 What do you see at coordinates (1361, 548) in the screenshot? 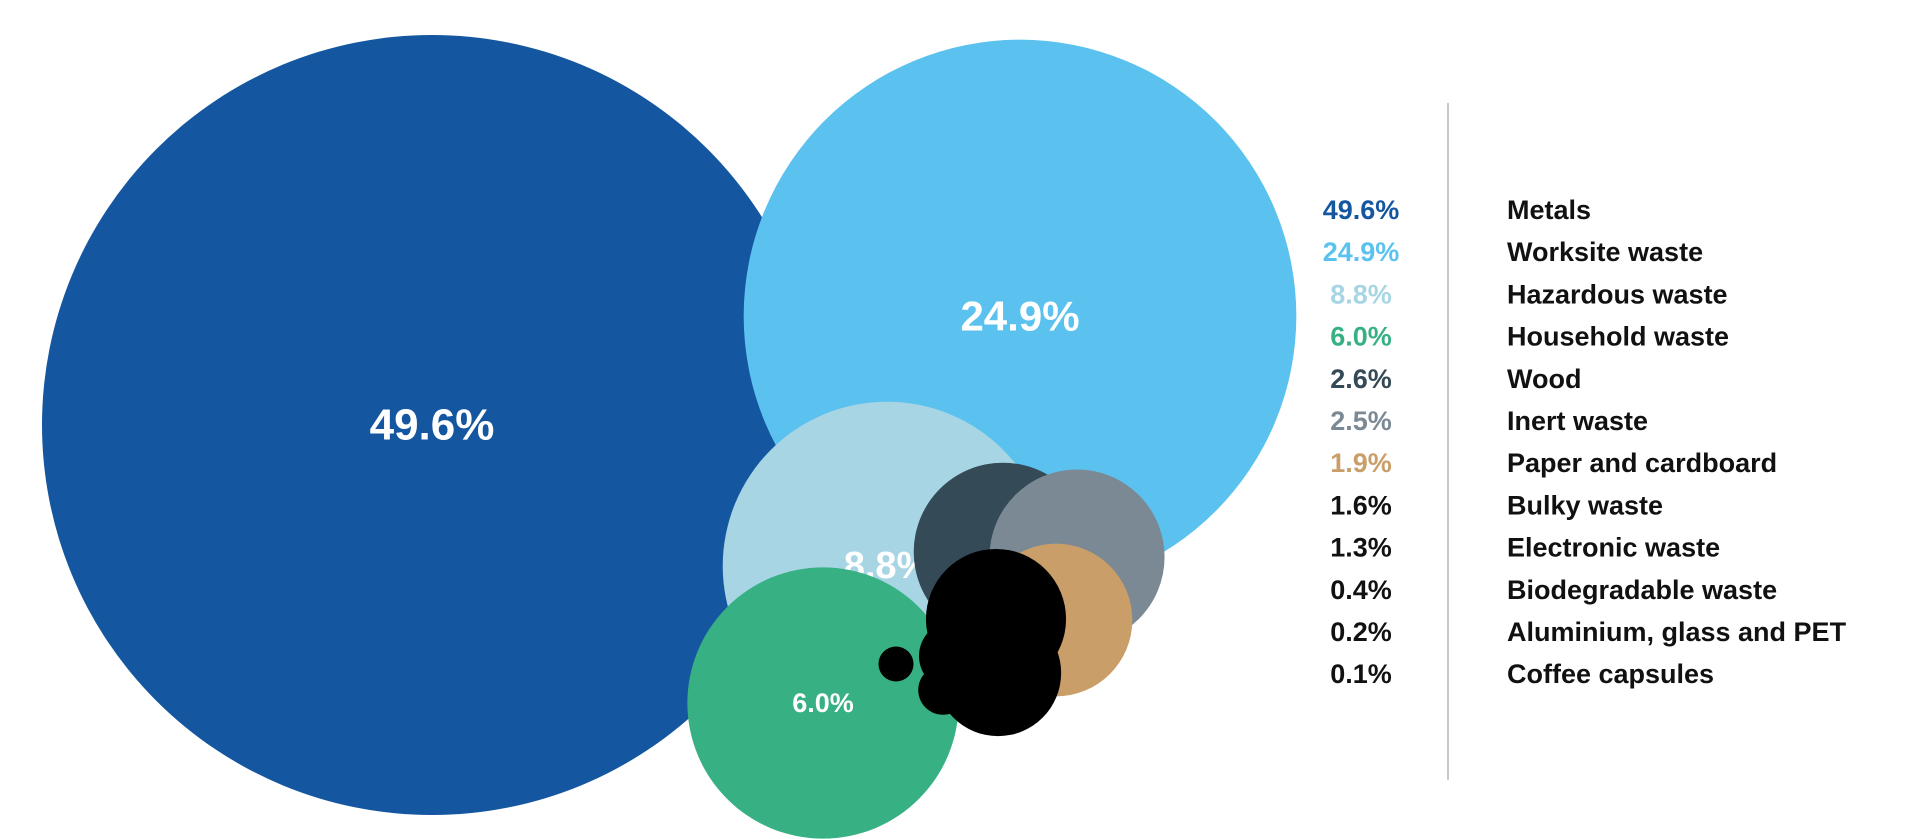
I see `legend-value-electronic-waste: 1.3%` at bounding box center [1361, 548].